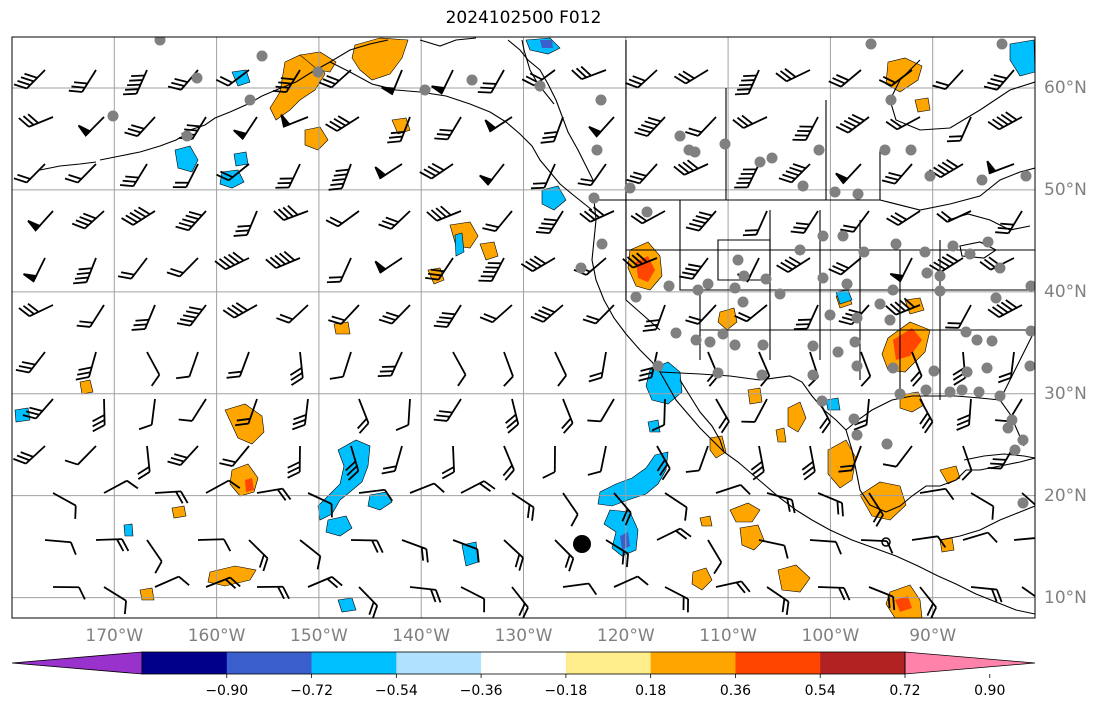 The height and width of the screenshot is (712, 1105). What do you see at coordinates (905, 691) in the screenshot?
I see `colorbar-tick-label: 0.72` at bounding box center [905, 691].